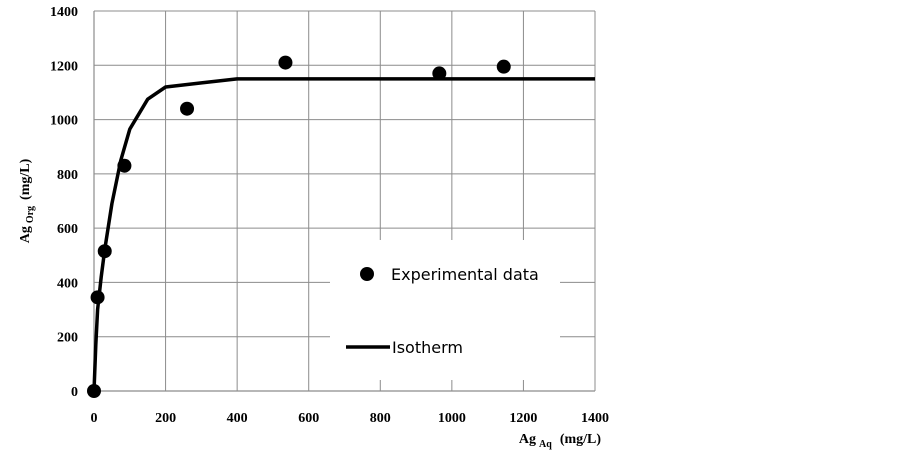 The image size is (903, 458). Describe the element at coordinates (25, 234) in the screenshot. I see `y-axis-title-main: Ag` at that location.